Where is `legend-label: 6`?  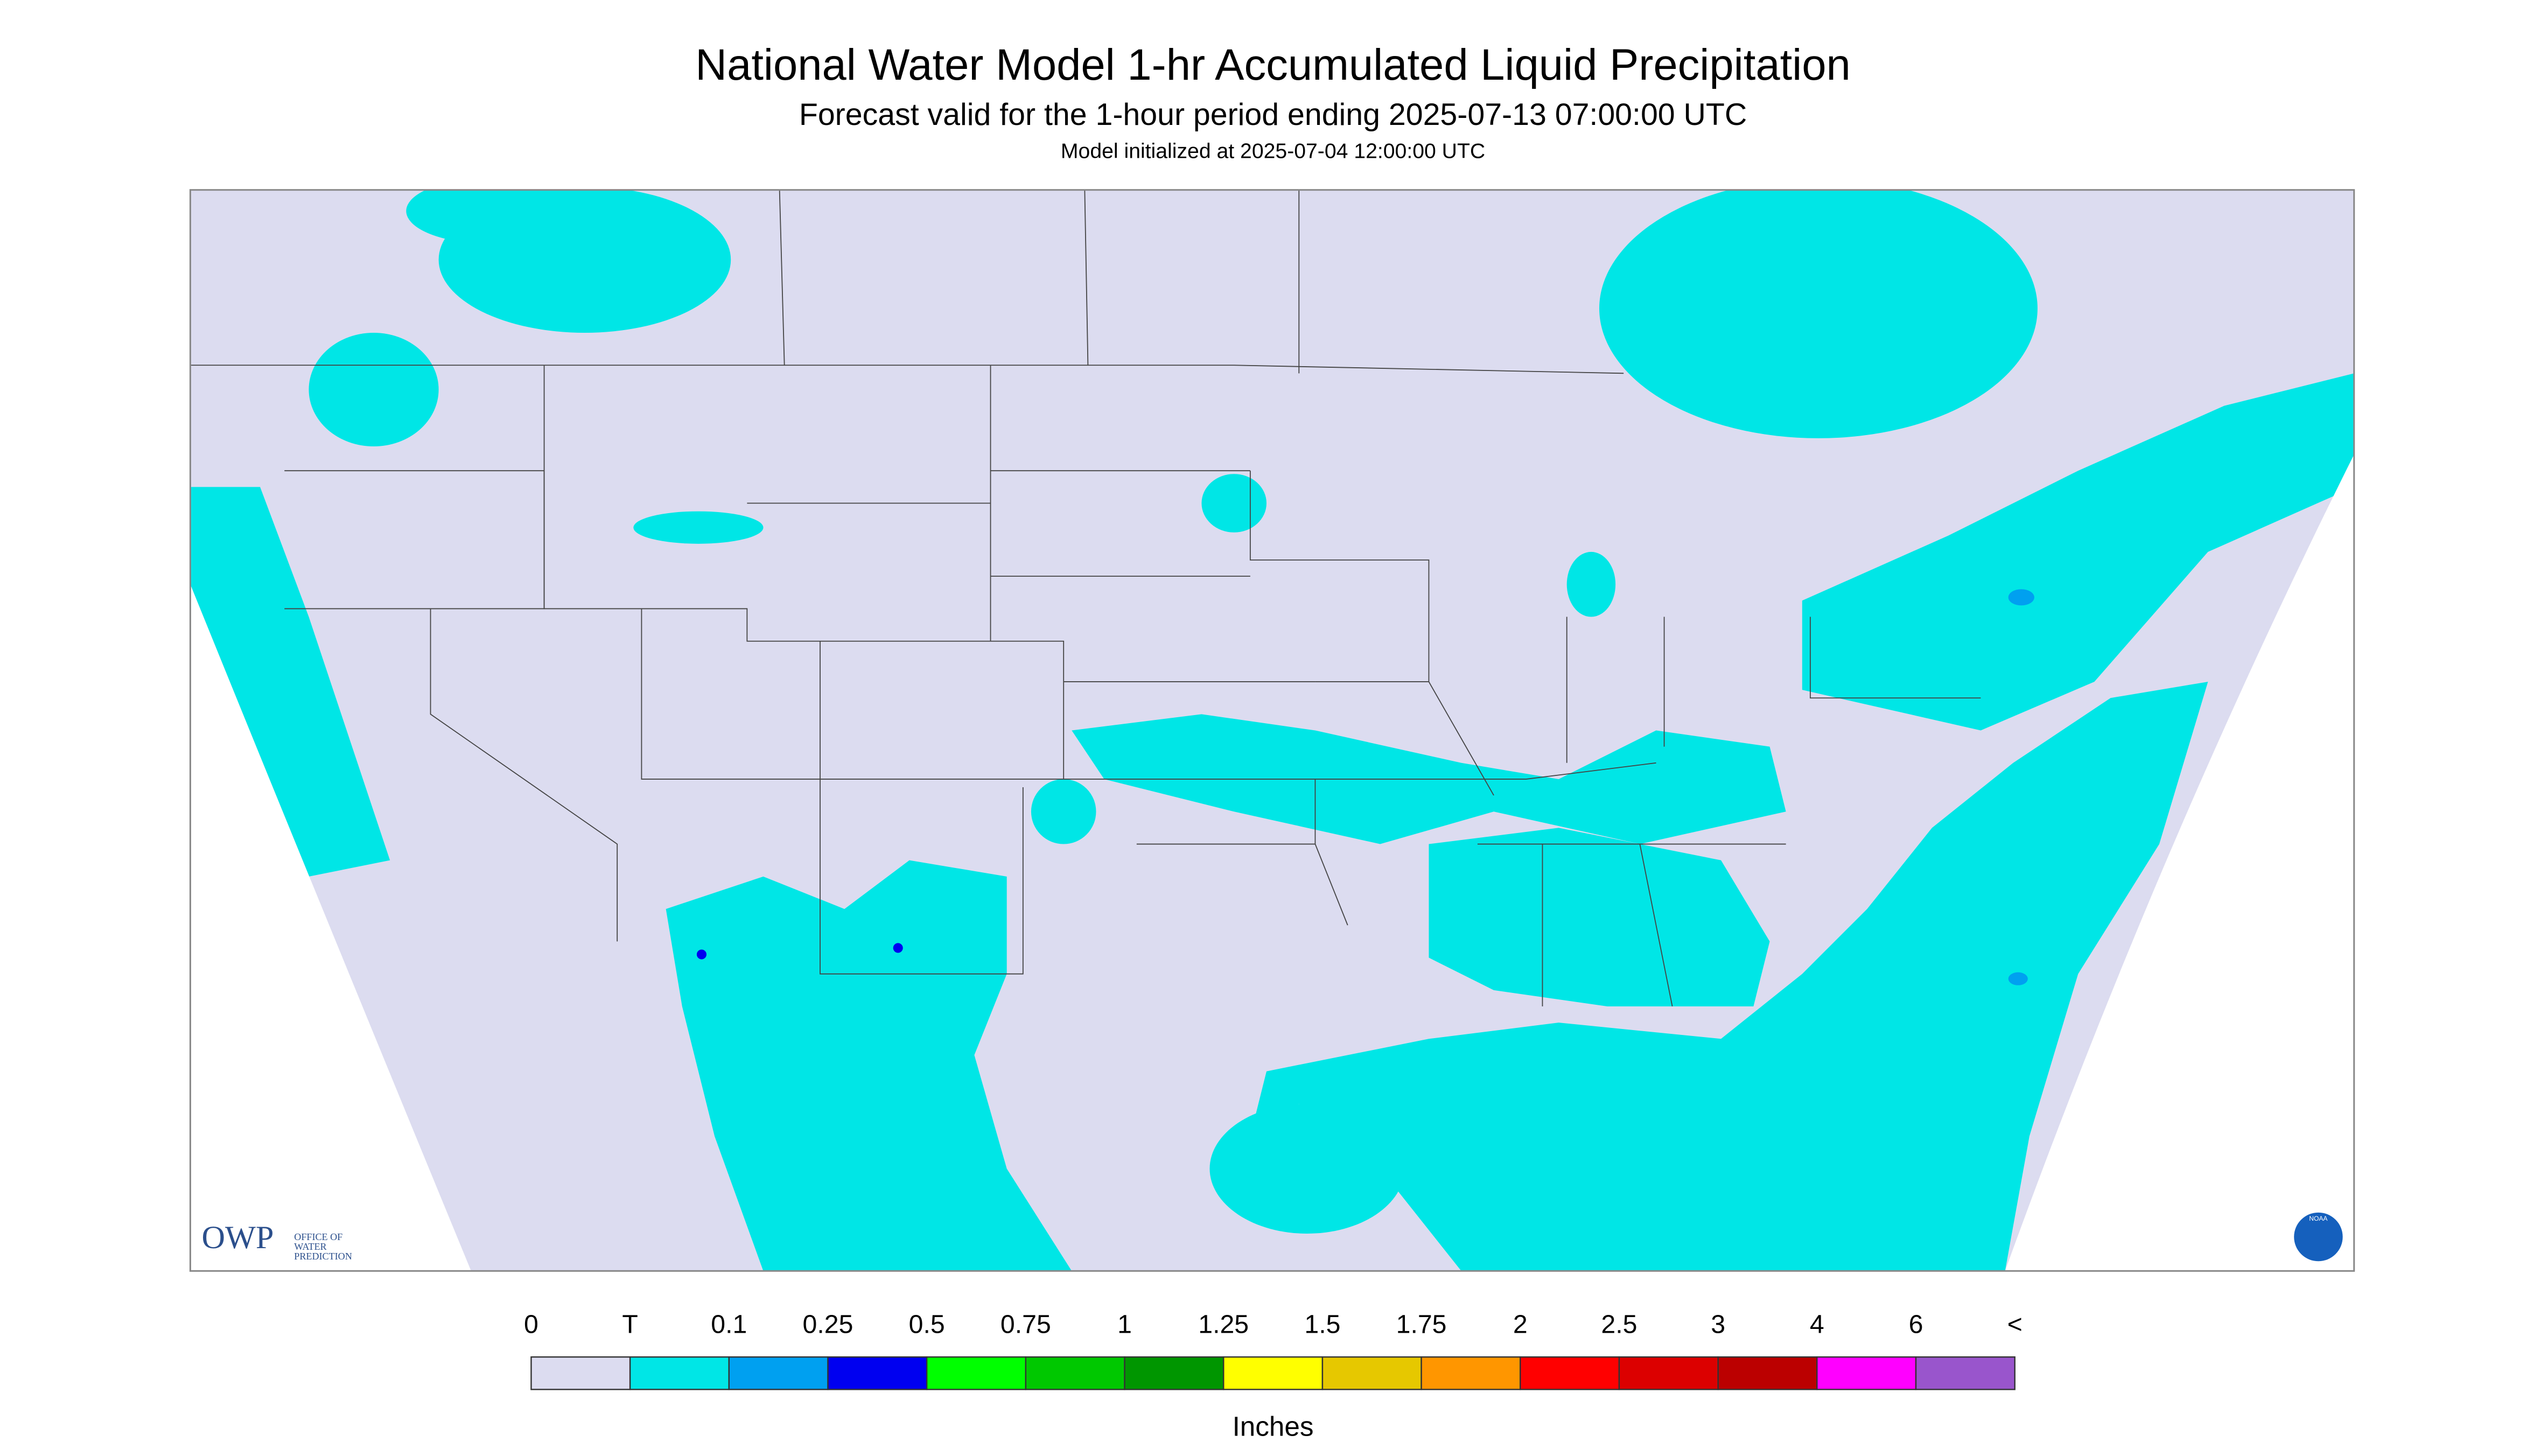
legend-label: 6 is located at coordinates (1916, 1324).